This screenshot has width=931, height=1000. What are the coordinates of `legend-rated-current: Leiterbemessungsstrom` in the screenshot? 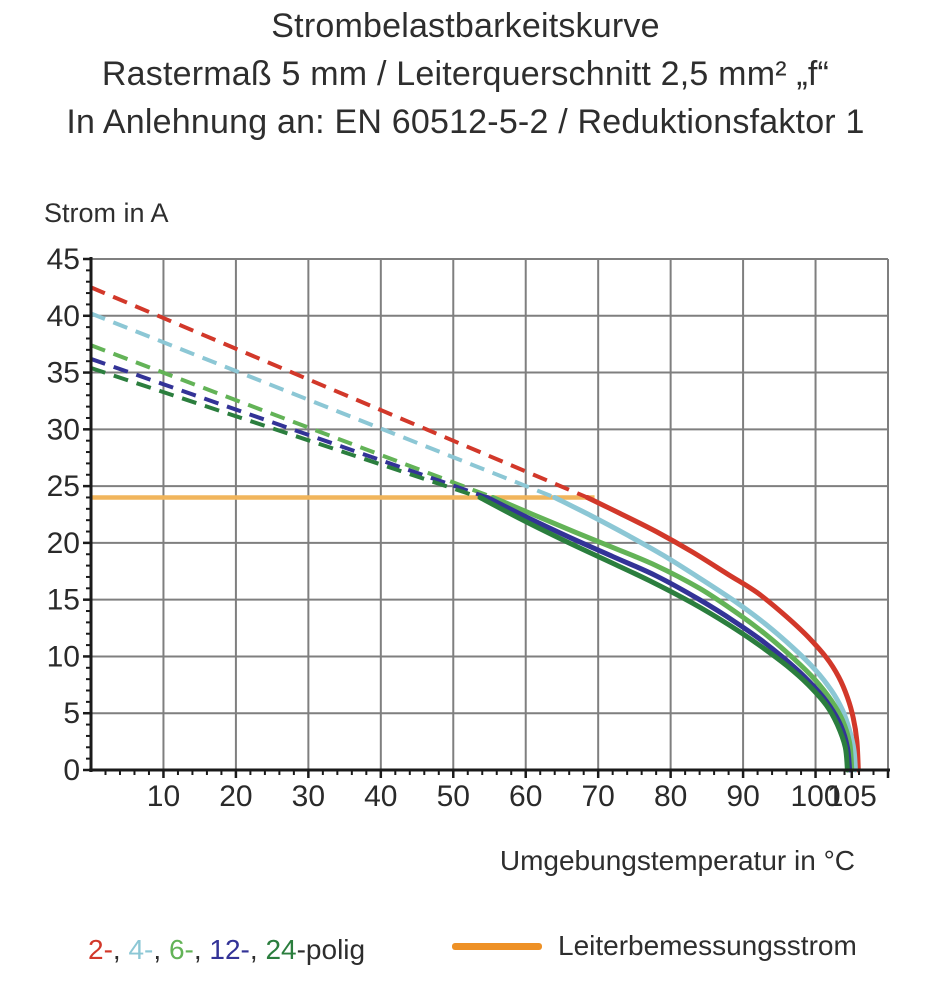 It's located at (654, 946).